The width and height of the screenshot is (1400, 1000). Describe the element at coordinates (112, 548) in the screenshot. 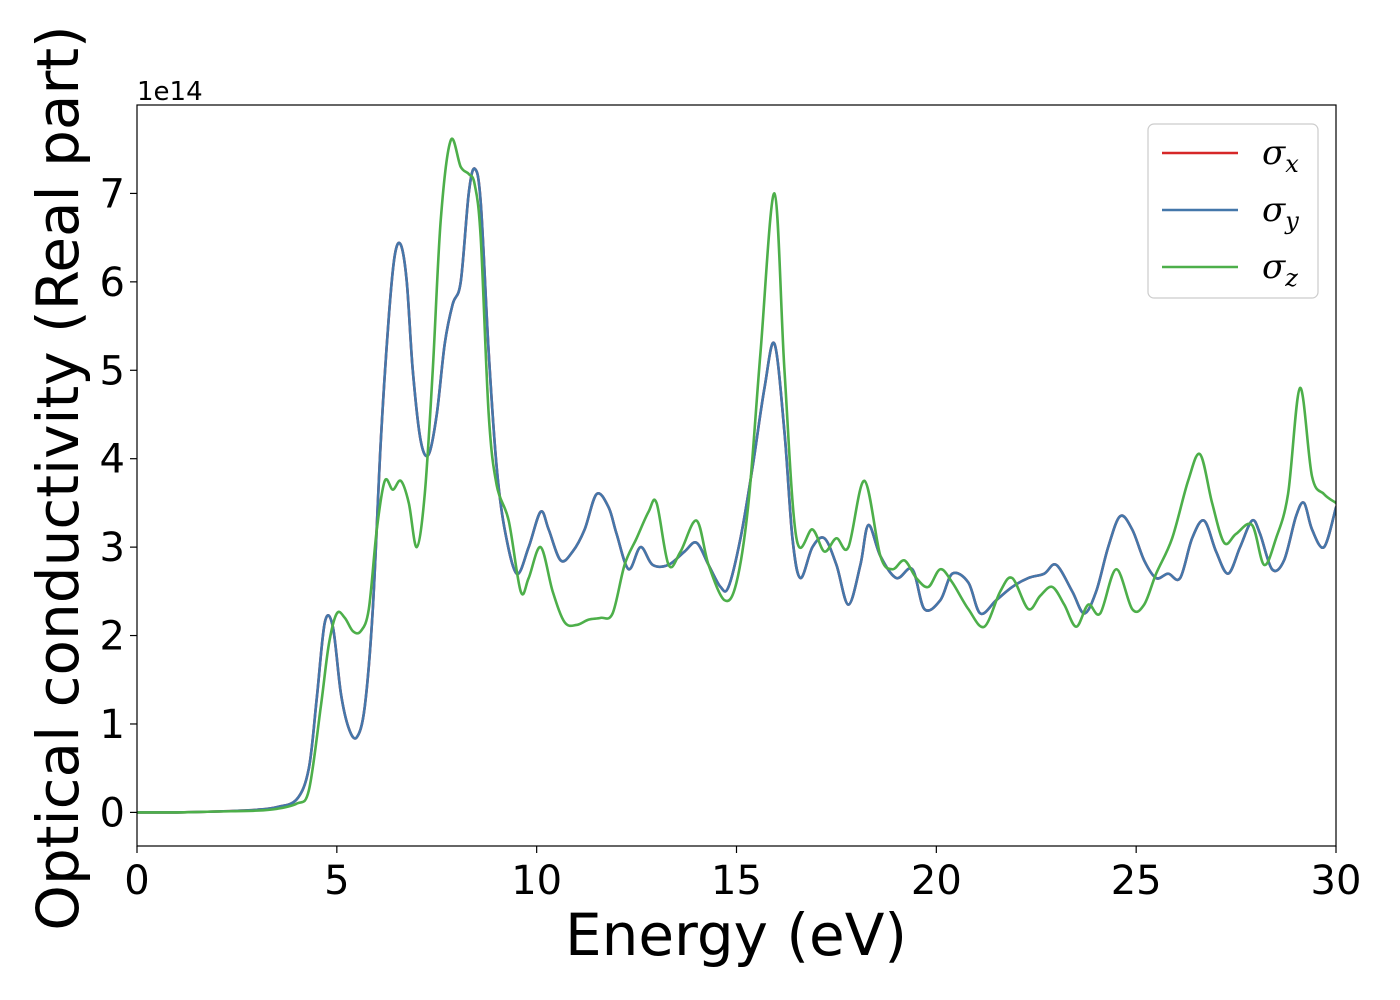

I see `y-tick-label: 3` at that location.